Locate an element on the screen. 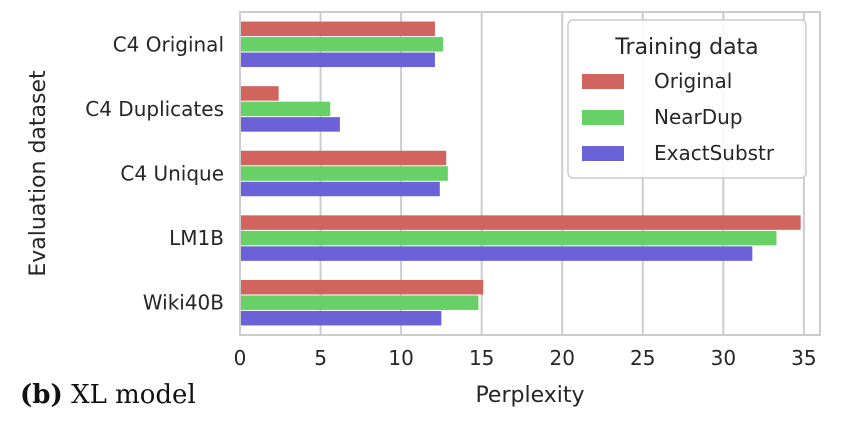 The image size is (842, 435). x-tick-label: 35 is located at coordinates (803, 358).